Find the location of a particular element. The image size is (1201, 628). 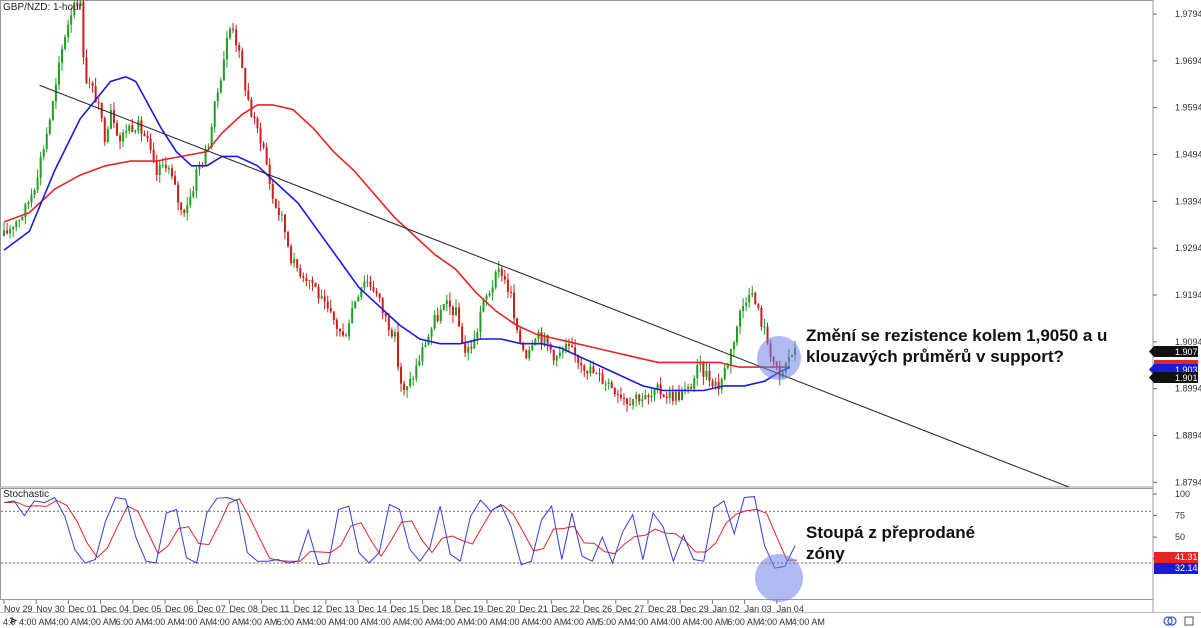

time-label: 5:00 AM is located at coordinates (615, 622).